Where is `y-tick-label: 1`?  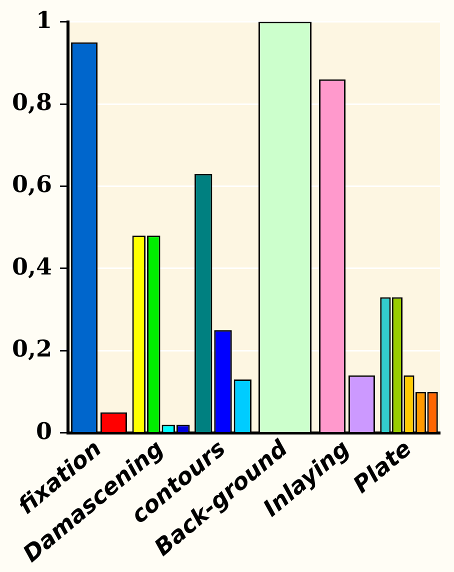 y-tick-label: 1 is located at coordinates (44, 20).